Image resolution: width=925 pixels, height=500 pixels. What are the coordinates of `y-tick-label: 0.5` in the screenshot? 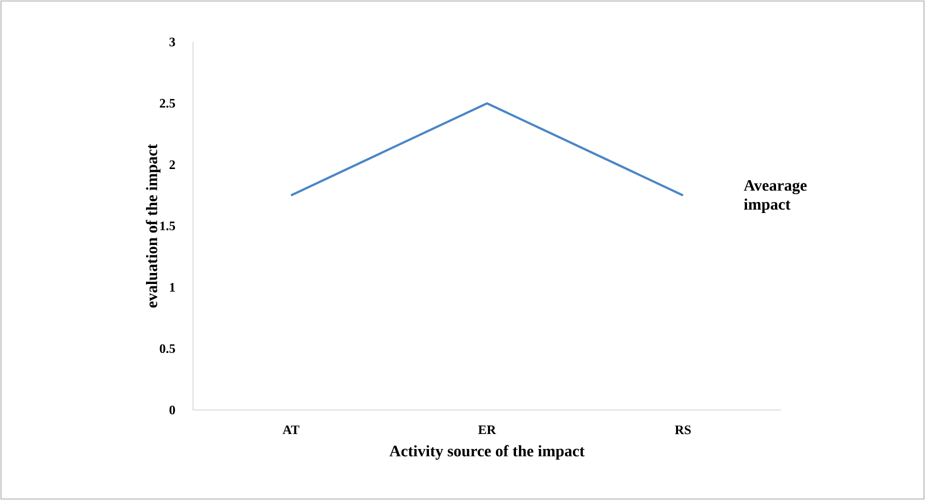 It's located at (168, 349).